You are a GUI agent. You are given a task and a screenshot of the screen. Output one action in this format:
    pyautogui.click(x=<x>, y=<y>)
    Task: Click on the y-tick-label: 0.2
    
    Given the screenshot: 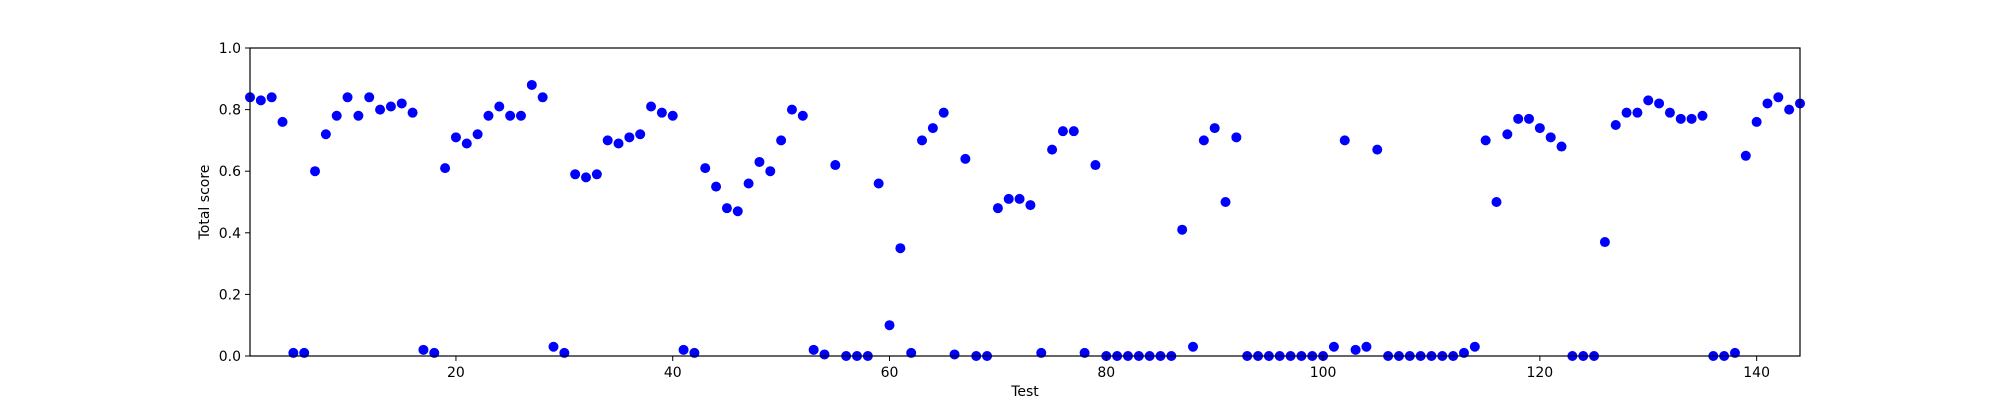 What is the action you would take?
    pyautogui.click(x=230, y=295)
    